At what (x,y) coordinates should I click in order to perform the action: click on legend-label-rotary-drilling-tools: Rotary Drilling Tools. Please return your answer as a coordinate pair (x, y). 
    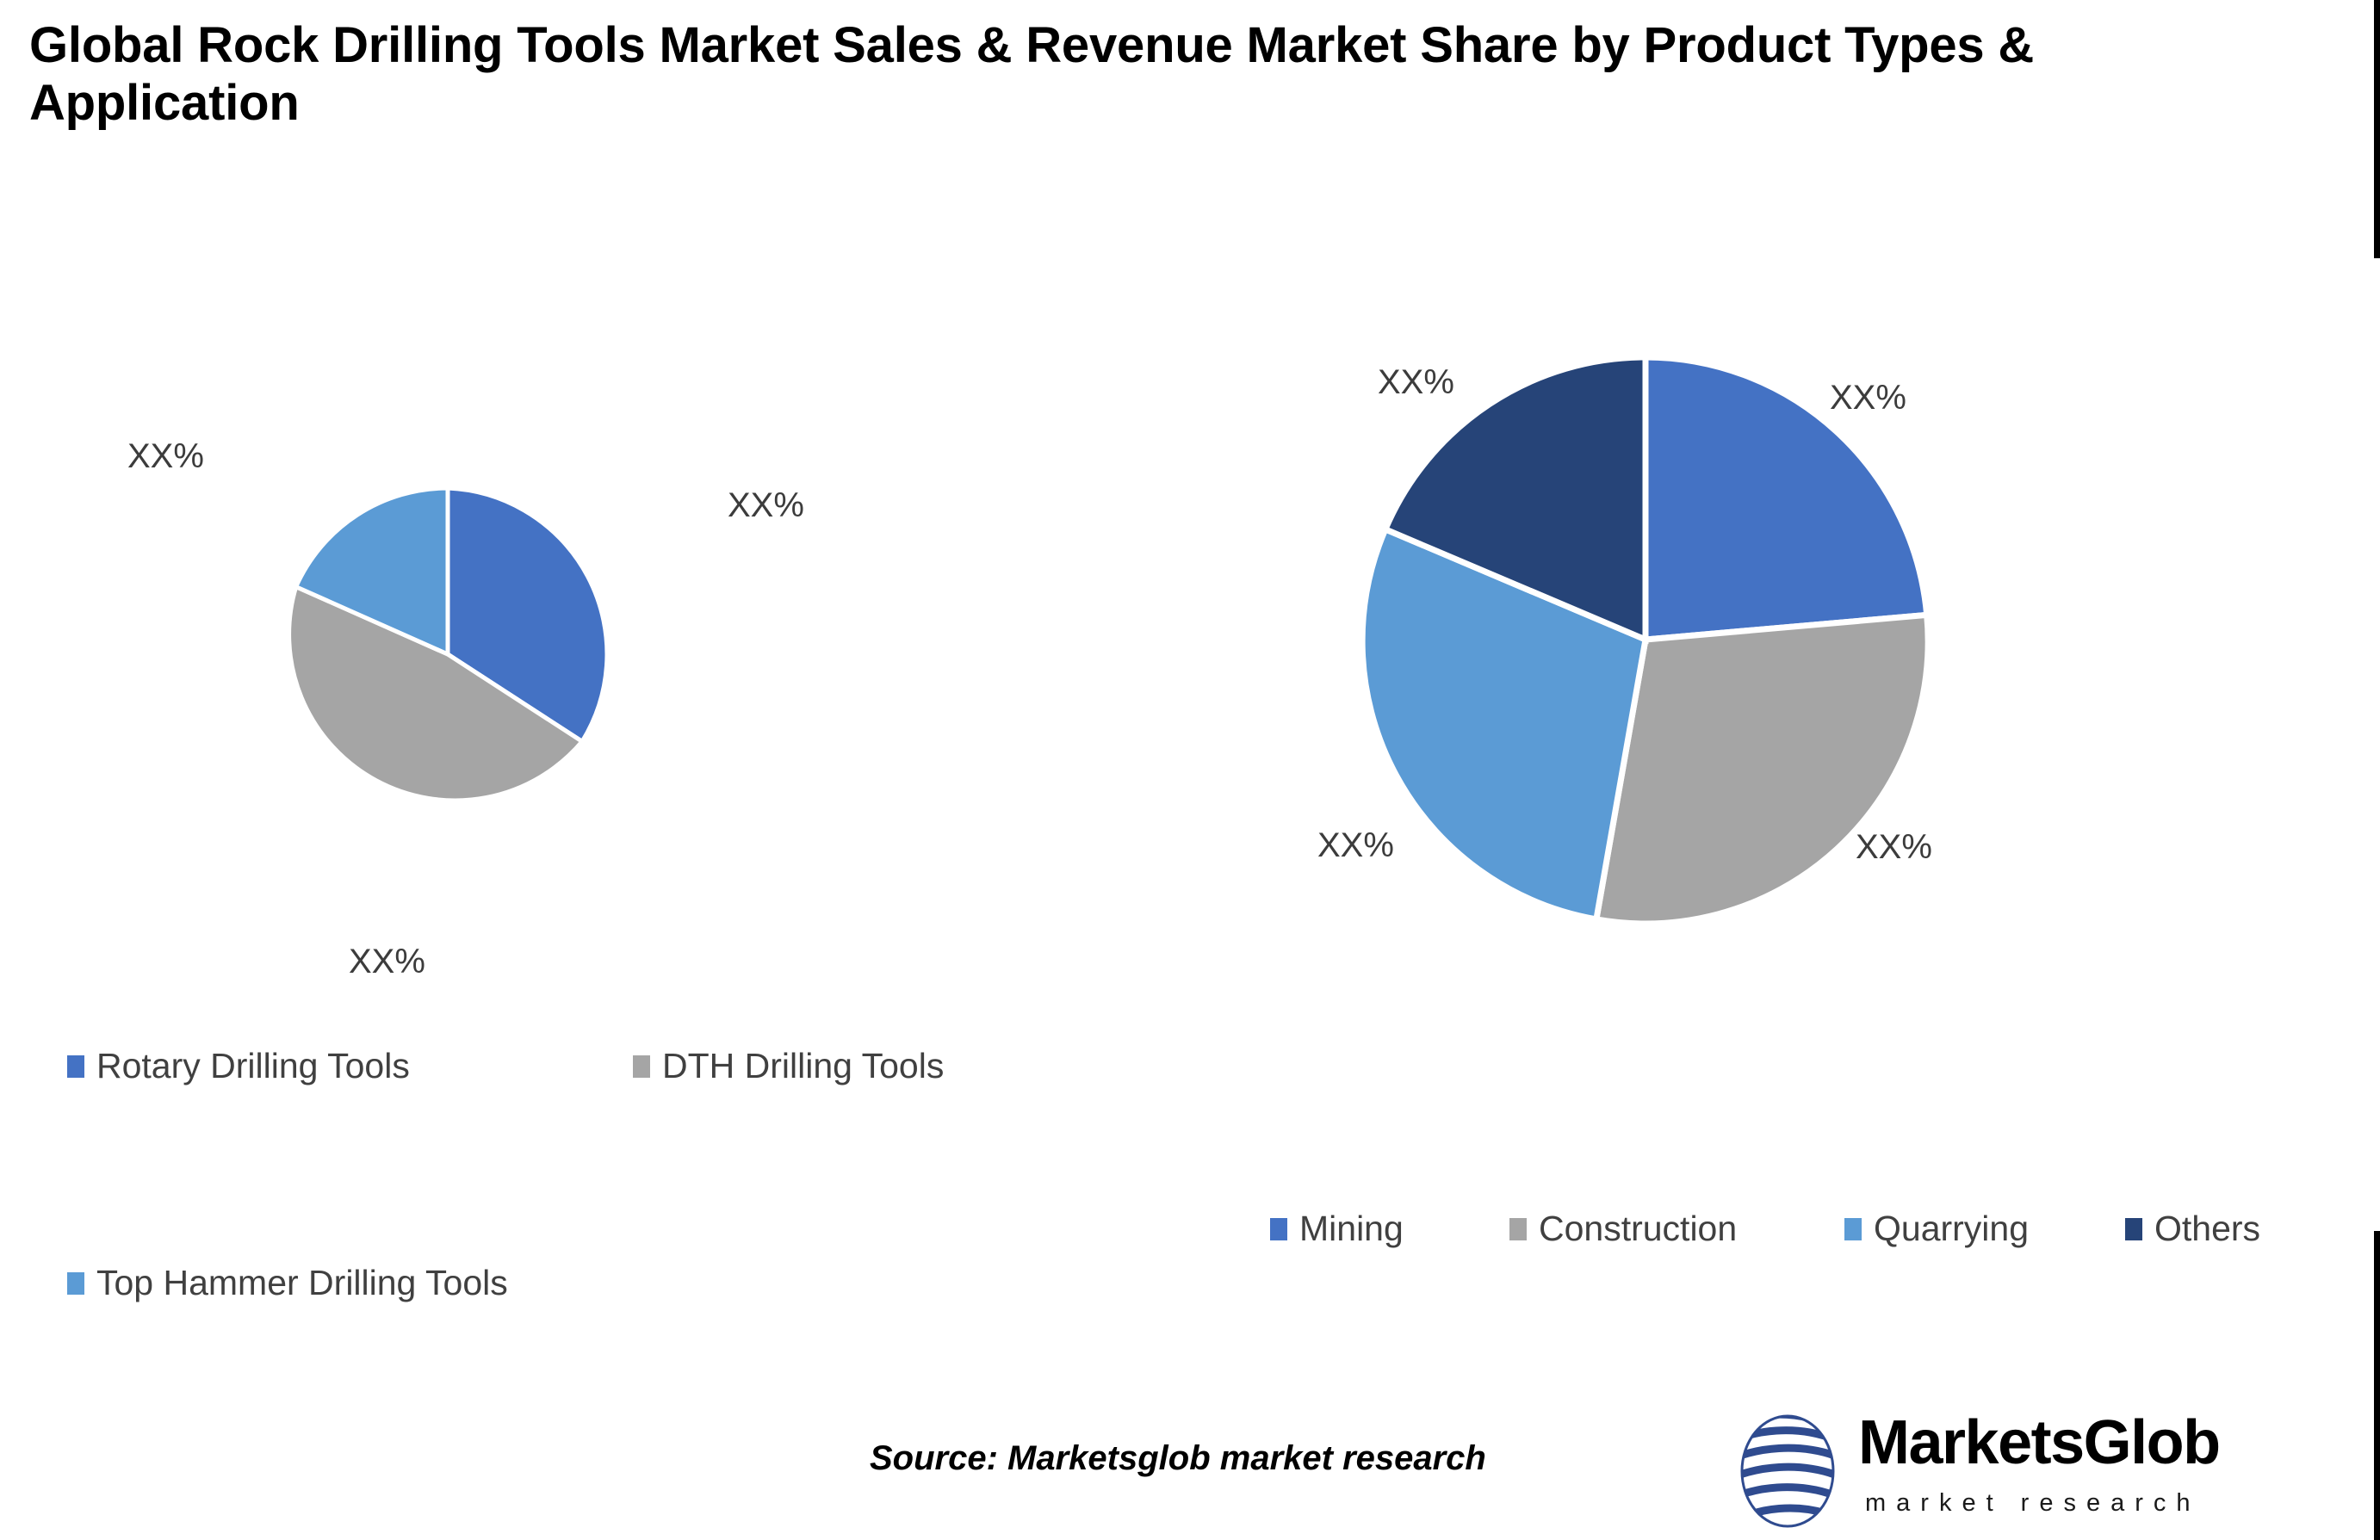
    Looking at the image, I should click on (253, 1065).